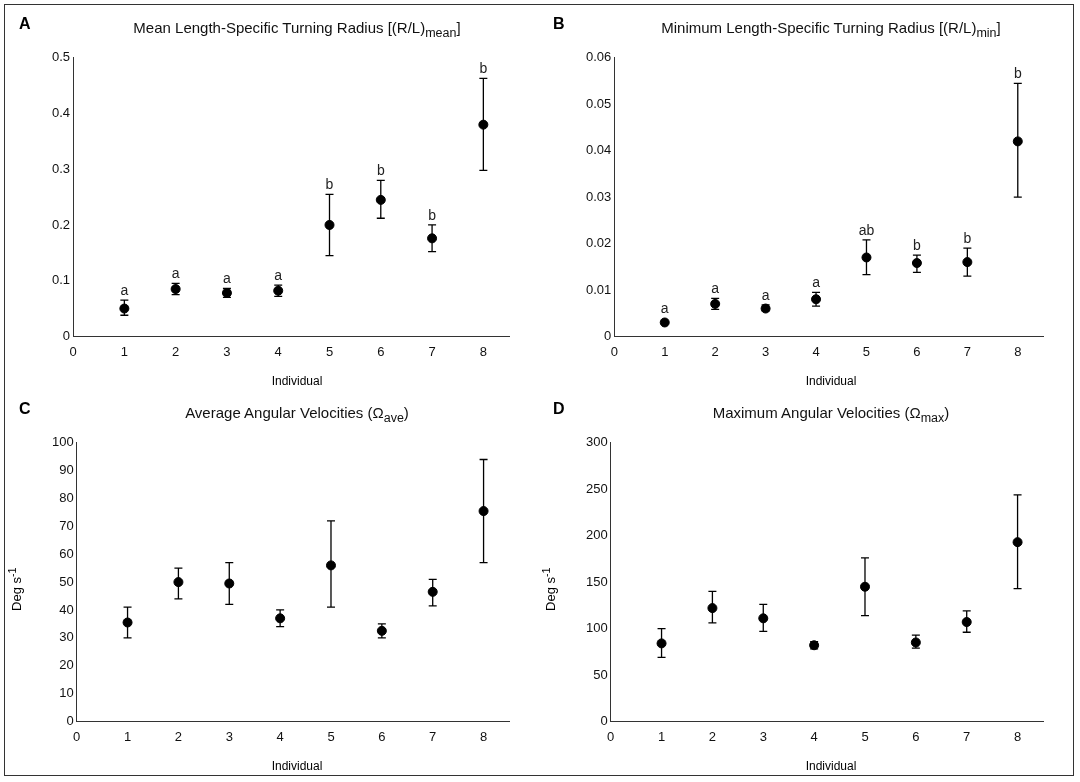 This screenshot has width=1080, height=782. Describe the element at coordinates (596, 628) in the screenshot. I see `y-tick-label: 100` at that location.